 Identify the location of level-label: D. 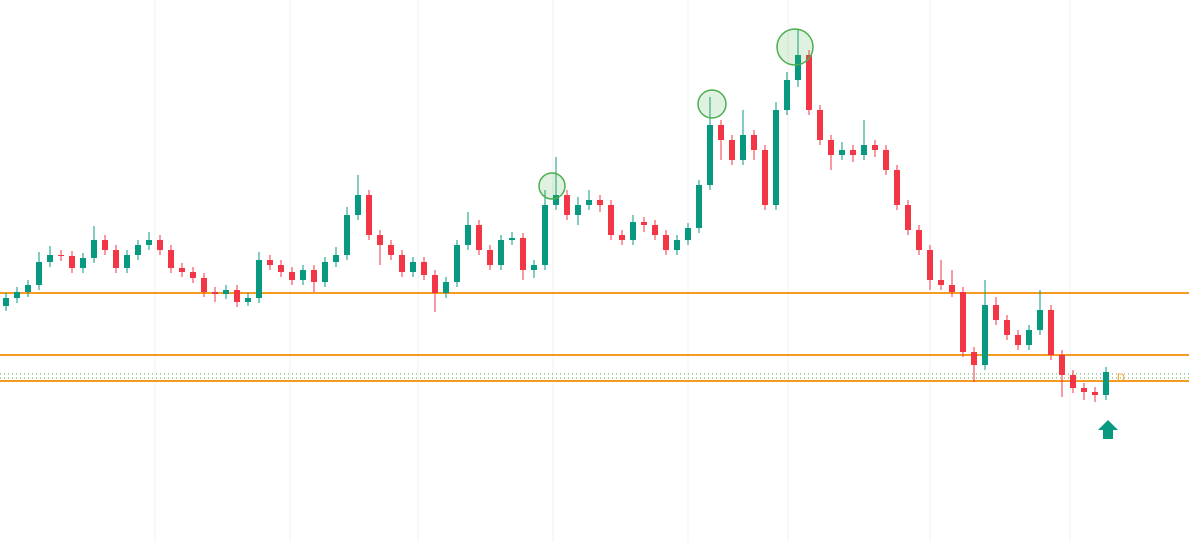
(1121, 378).